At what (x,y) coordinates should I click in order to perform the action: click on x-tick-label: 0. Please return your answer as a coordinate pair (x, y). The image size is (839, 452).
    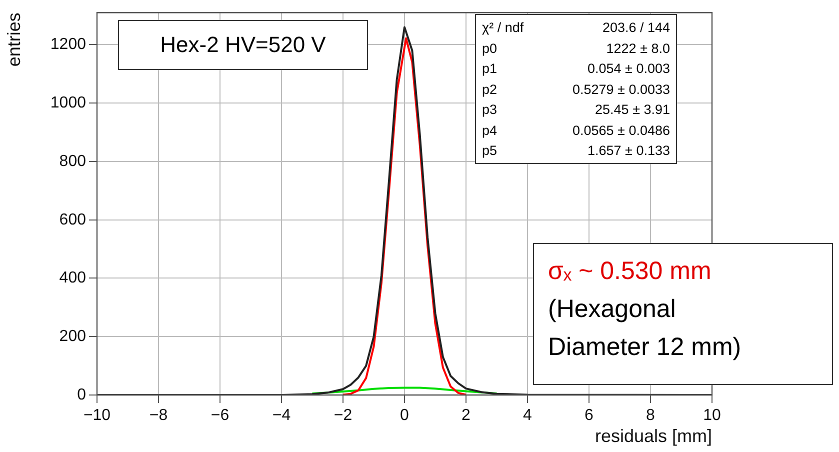
    Looking at the image, I should click on (405, 415).